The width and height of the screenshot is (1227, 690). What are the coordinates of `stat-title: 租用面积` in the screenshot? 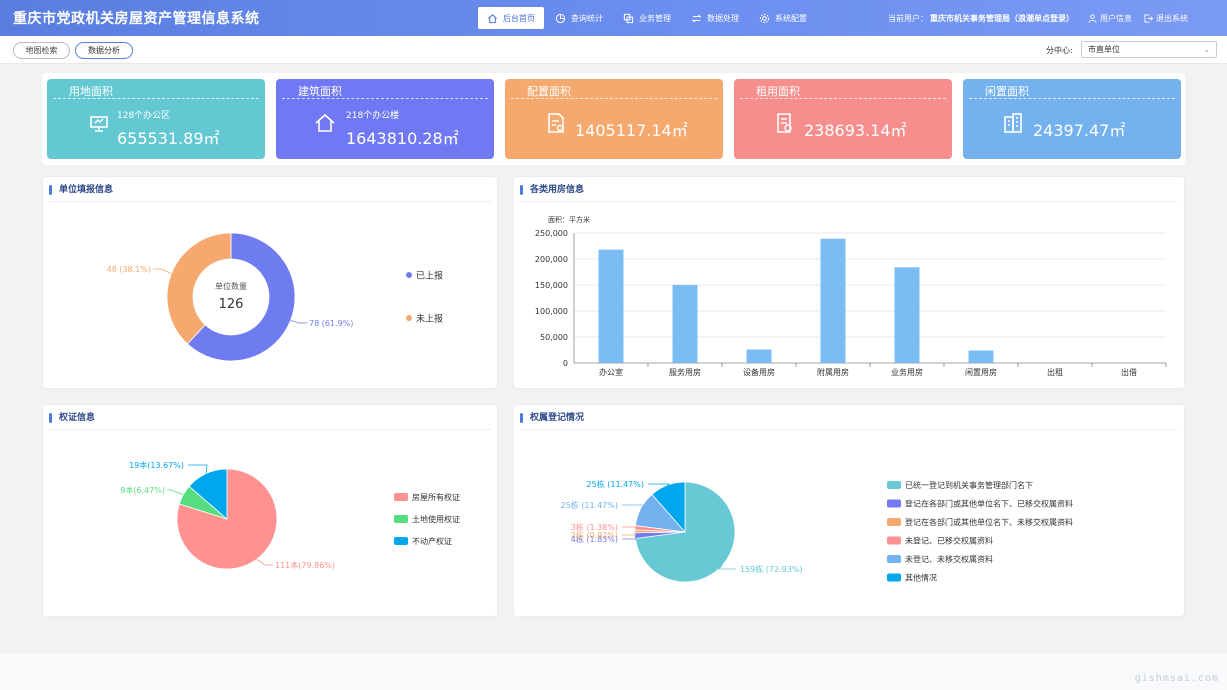 It's located at (778, 91).